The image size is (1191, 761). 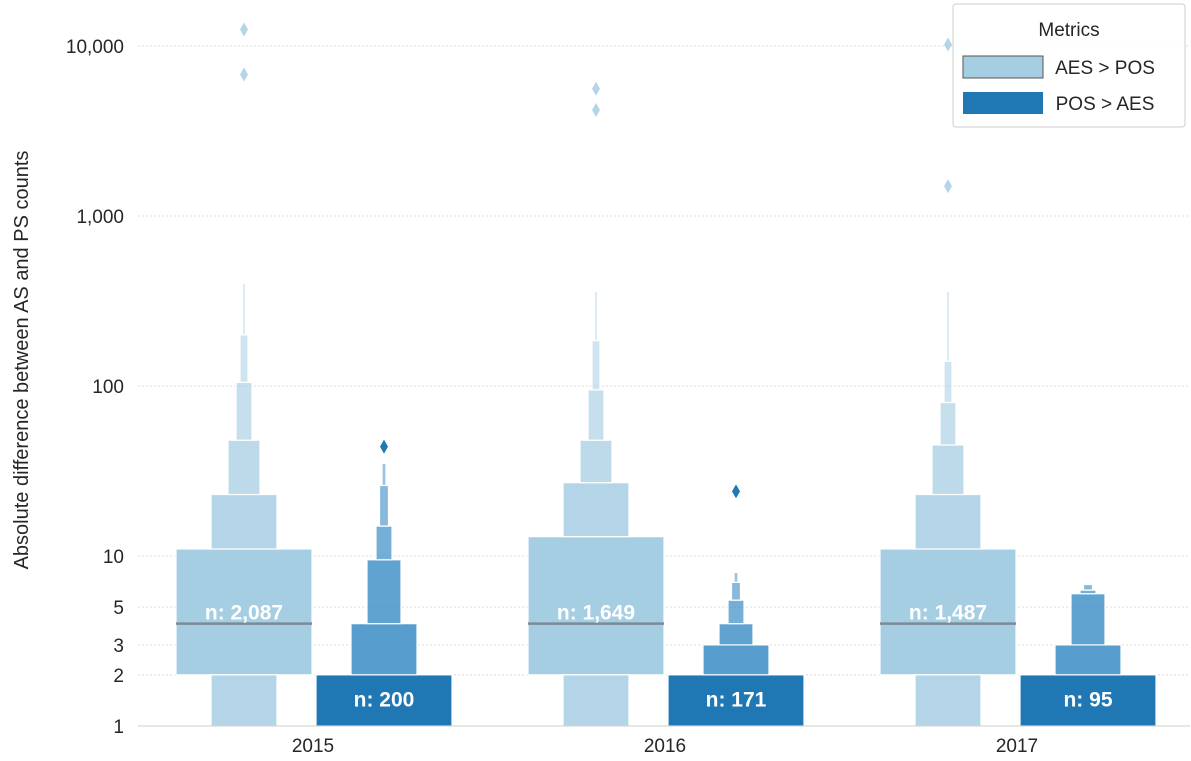 I want to click on legend-title: Metrics, so click(x=1068, y=30).